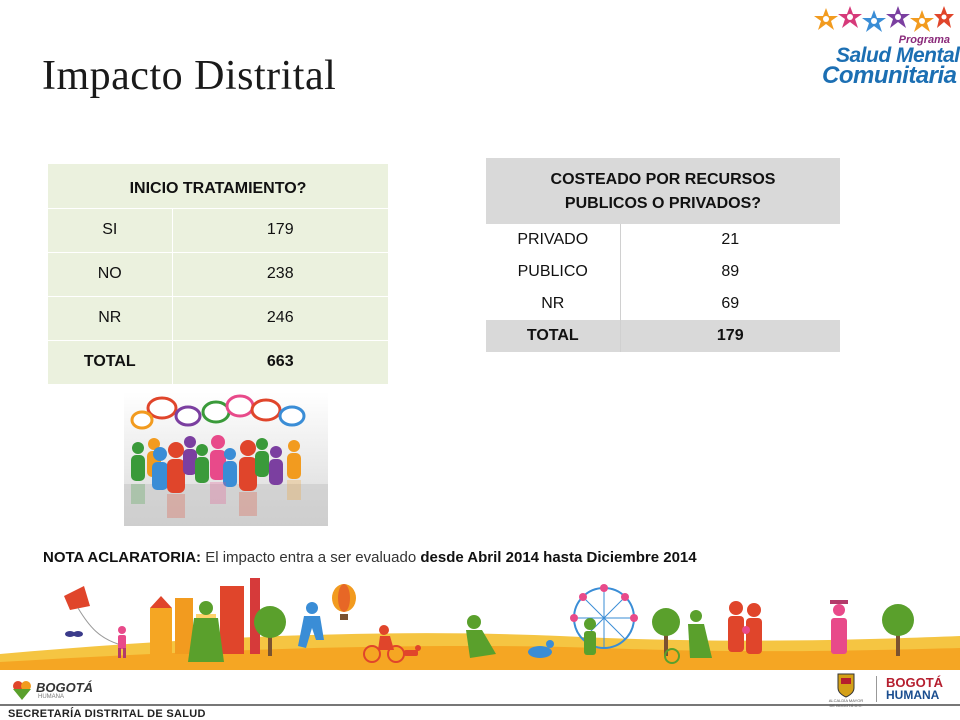 Image resolution: width=960 pixels, height=720 pixels. What do you see at coordinates (913, 695) in the screenshot?
I see `humana-label: HUMANA` at bounding box center [913, 695].